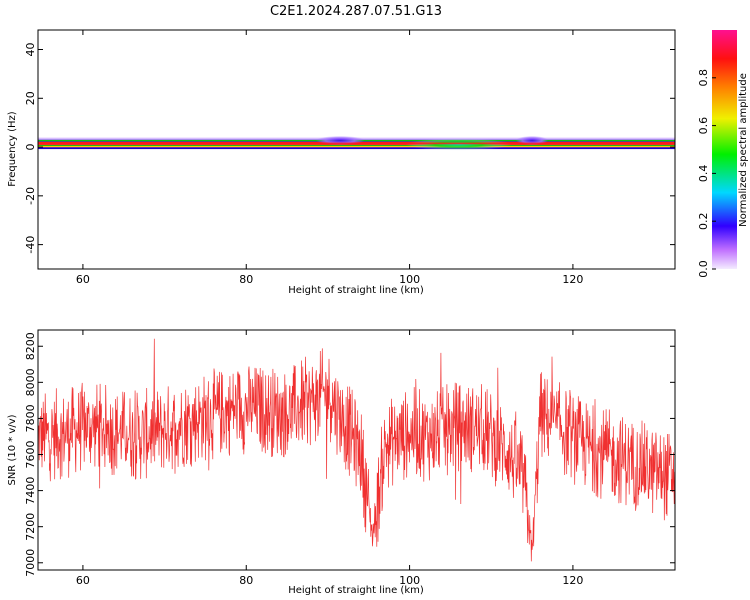 The image size is (750, 600). Describe the element at coordinates (30, 382) in the screenshot. I see `y-tick-label: 8000` at that location.